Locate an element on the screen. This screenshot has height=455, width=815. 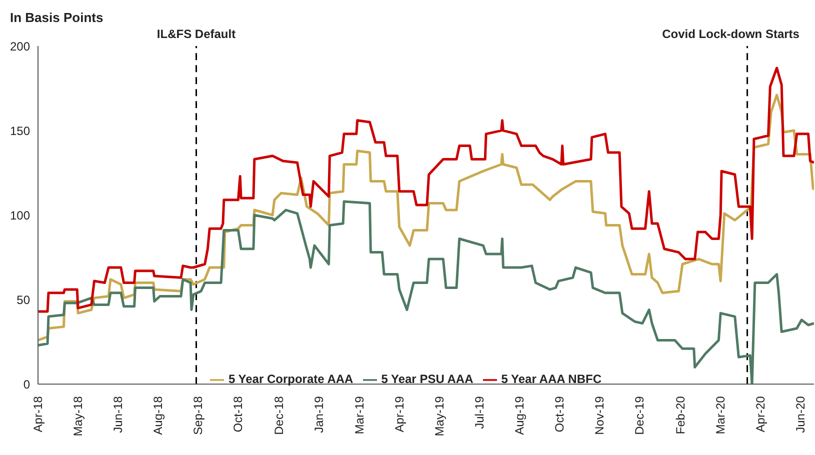
x-tick-label: Apr-18 is located at coordinates (38, 414).